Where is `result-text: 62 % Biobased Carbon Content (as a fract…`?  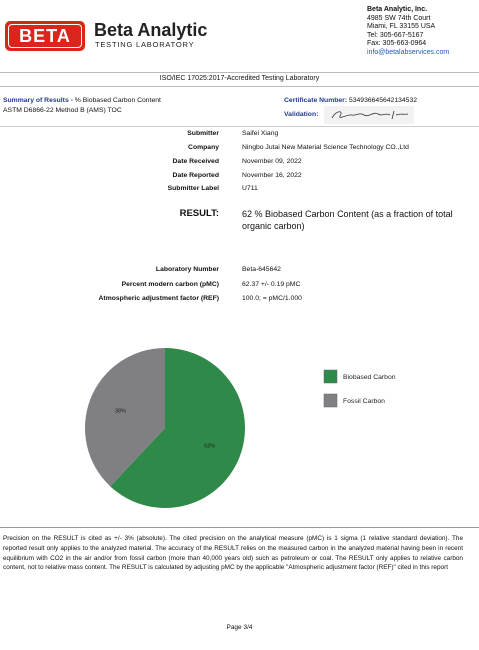 result-text: 62 % Biobased Carbon Content (as a fract… is located at coordinates (347, 220).